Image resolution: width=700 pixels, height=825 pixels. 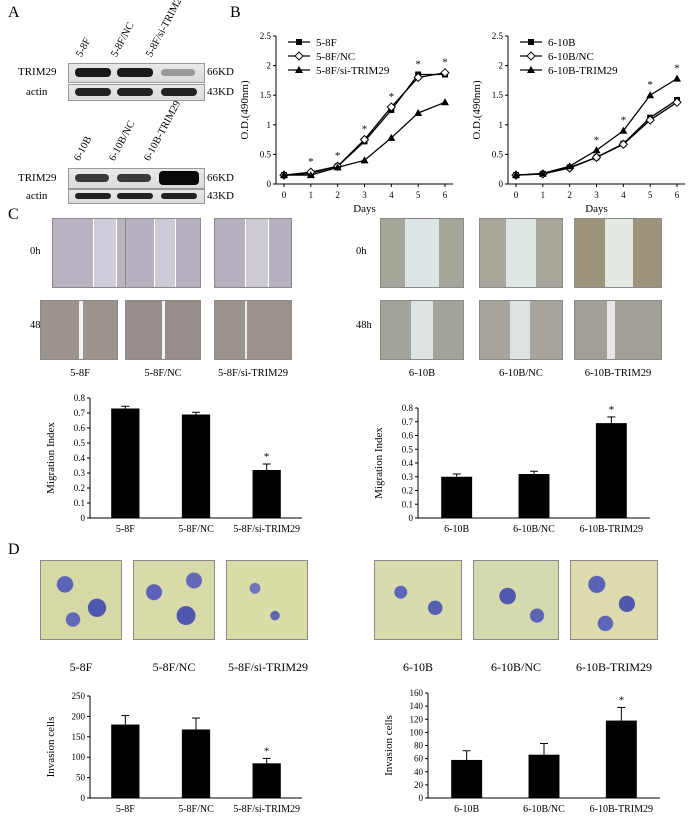 What do you see at coordinates (122, 141) in the screenshot?
I see `blot2-col-label: 6-10B/NC` at bounding box center [122, 141].